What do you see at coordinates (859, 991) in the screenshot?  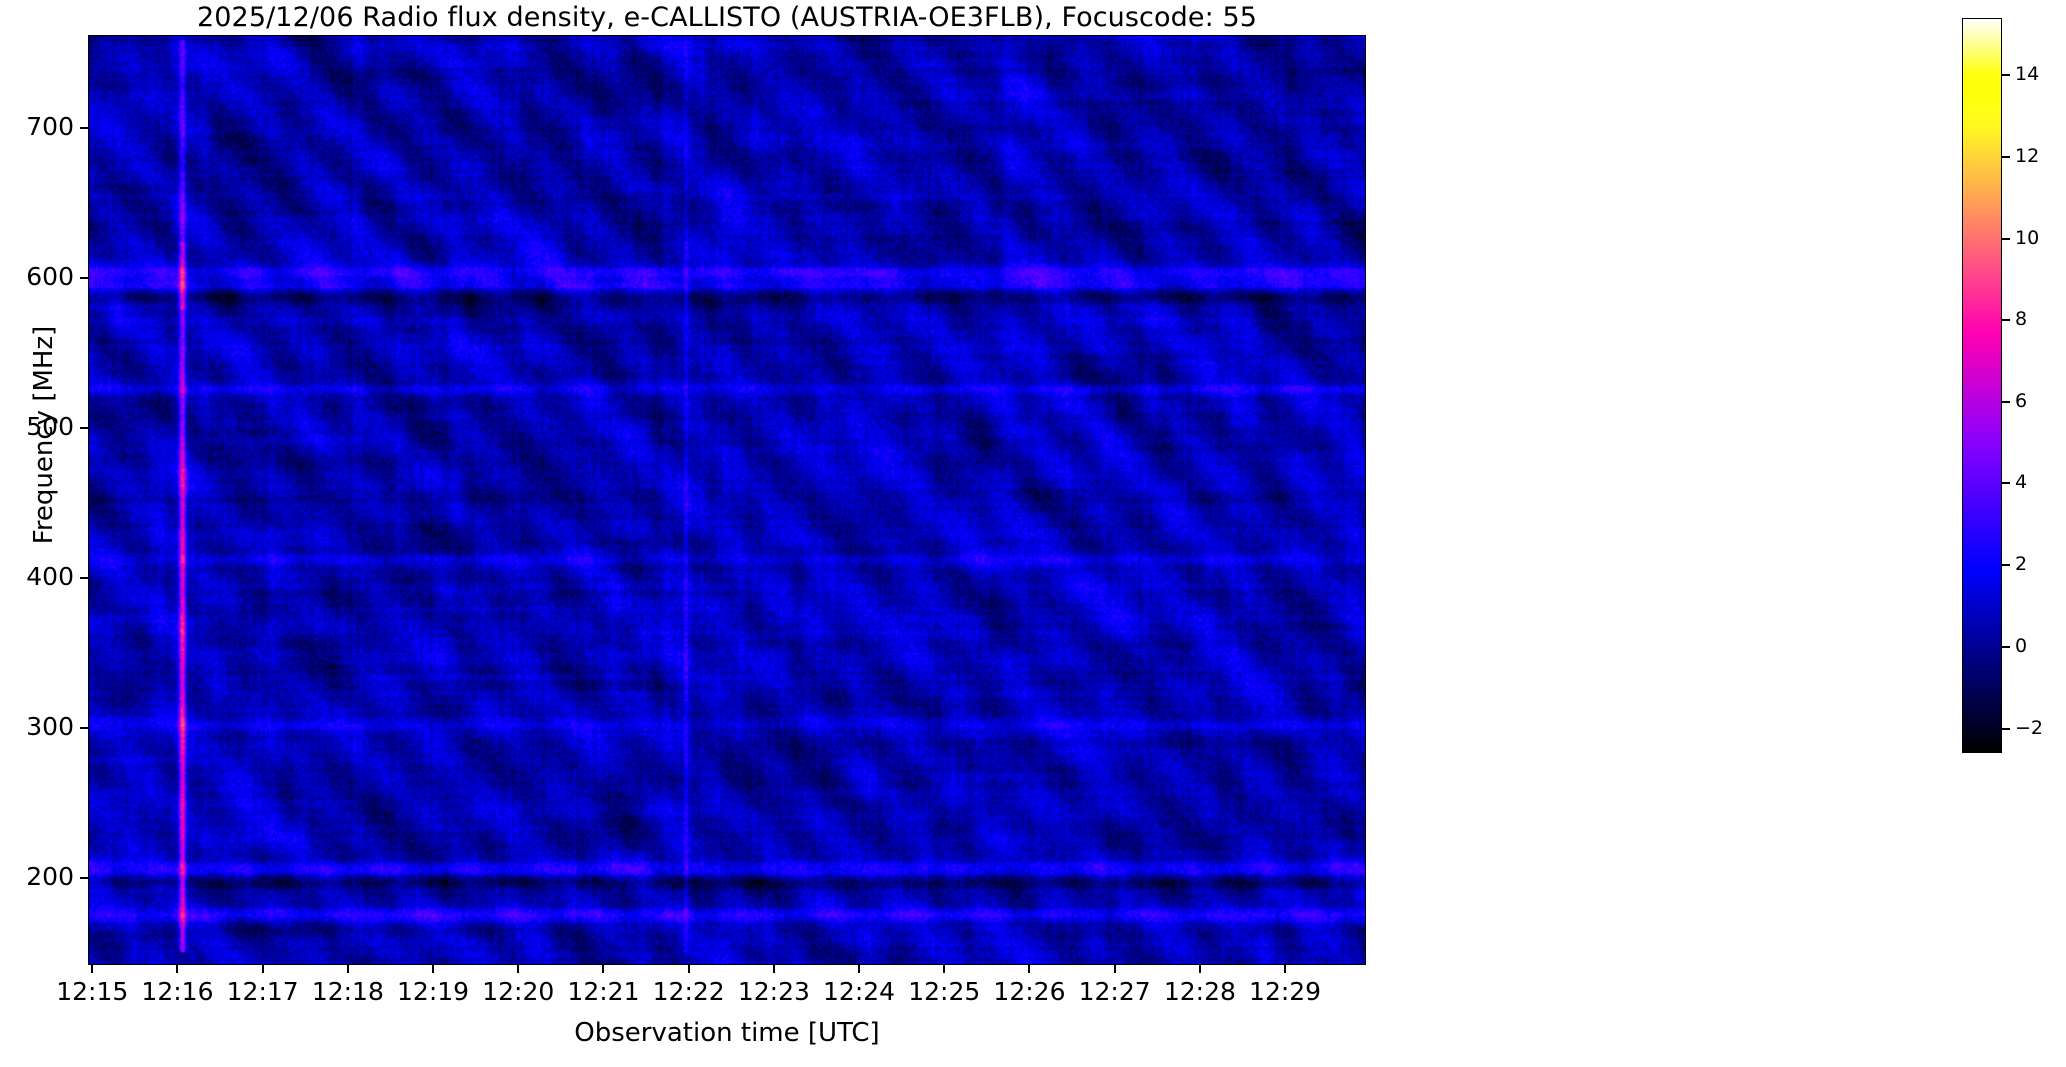 I see `x-tick-label: 12:24` at bounding box center [859, 991].